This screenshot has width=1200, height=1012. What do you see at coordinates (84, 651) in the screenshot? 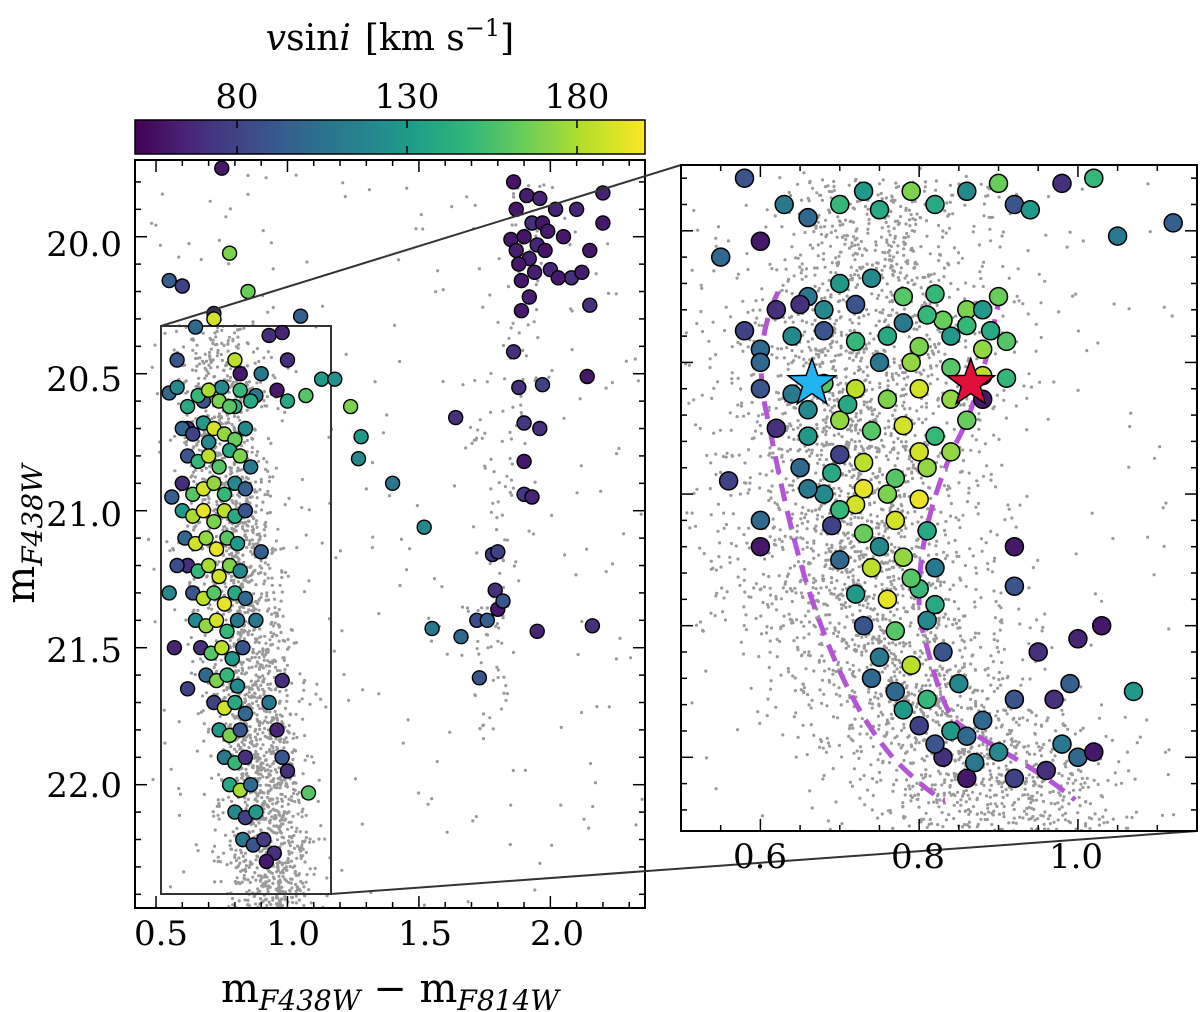
I see `y-tick-label: 21.5` at bounding box center [84, 651].